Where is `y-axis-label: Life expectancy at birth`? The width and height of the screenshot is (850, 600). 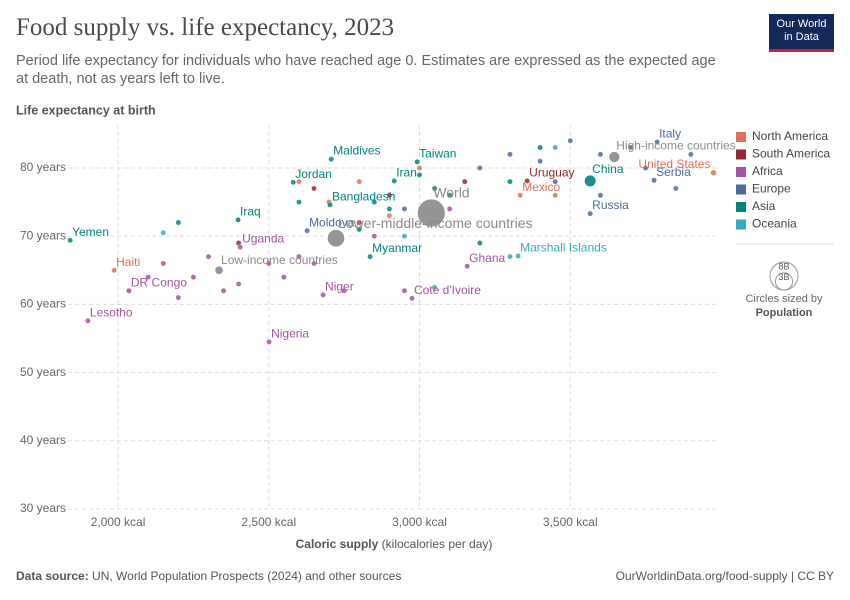
y-axis-label: Life expectancy at birth is located at coordinates (86, 110).